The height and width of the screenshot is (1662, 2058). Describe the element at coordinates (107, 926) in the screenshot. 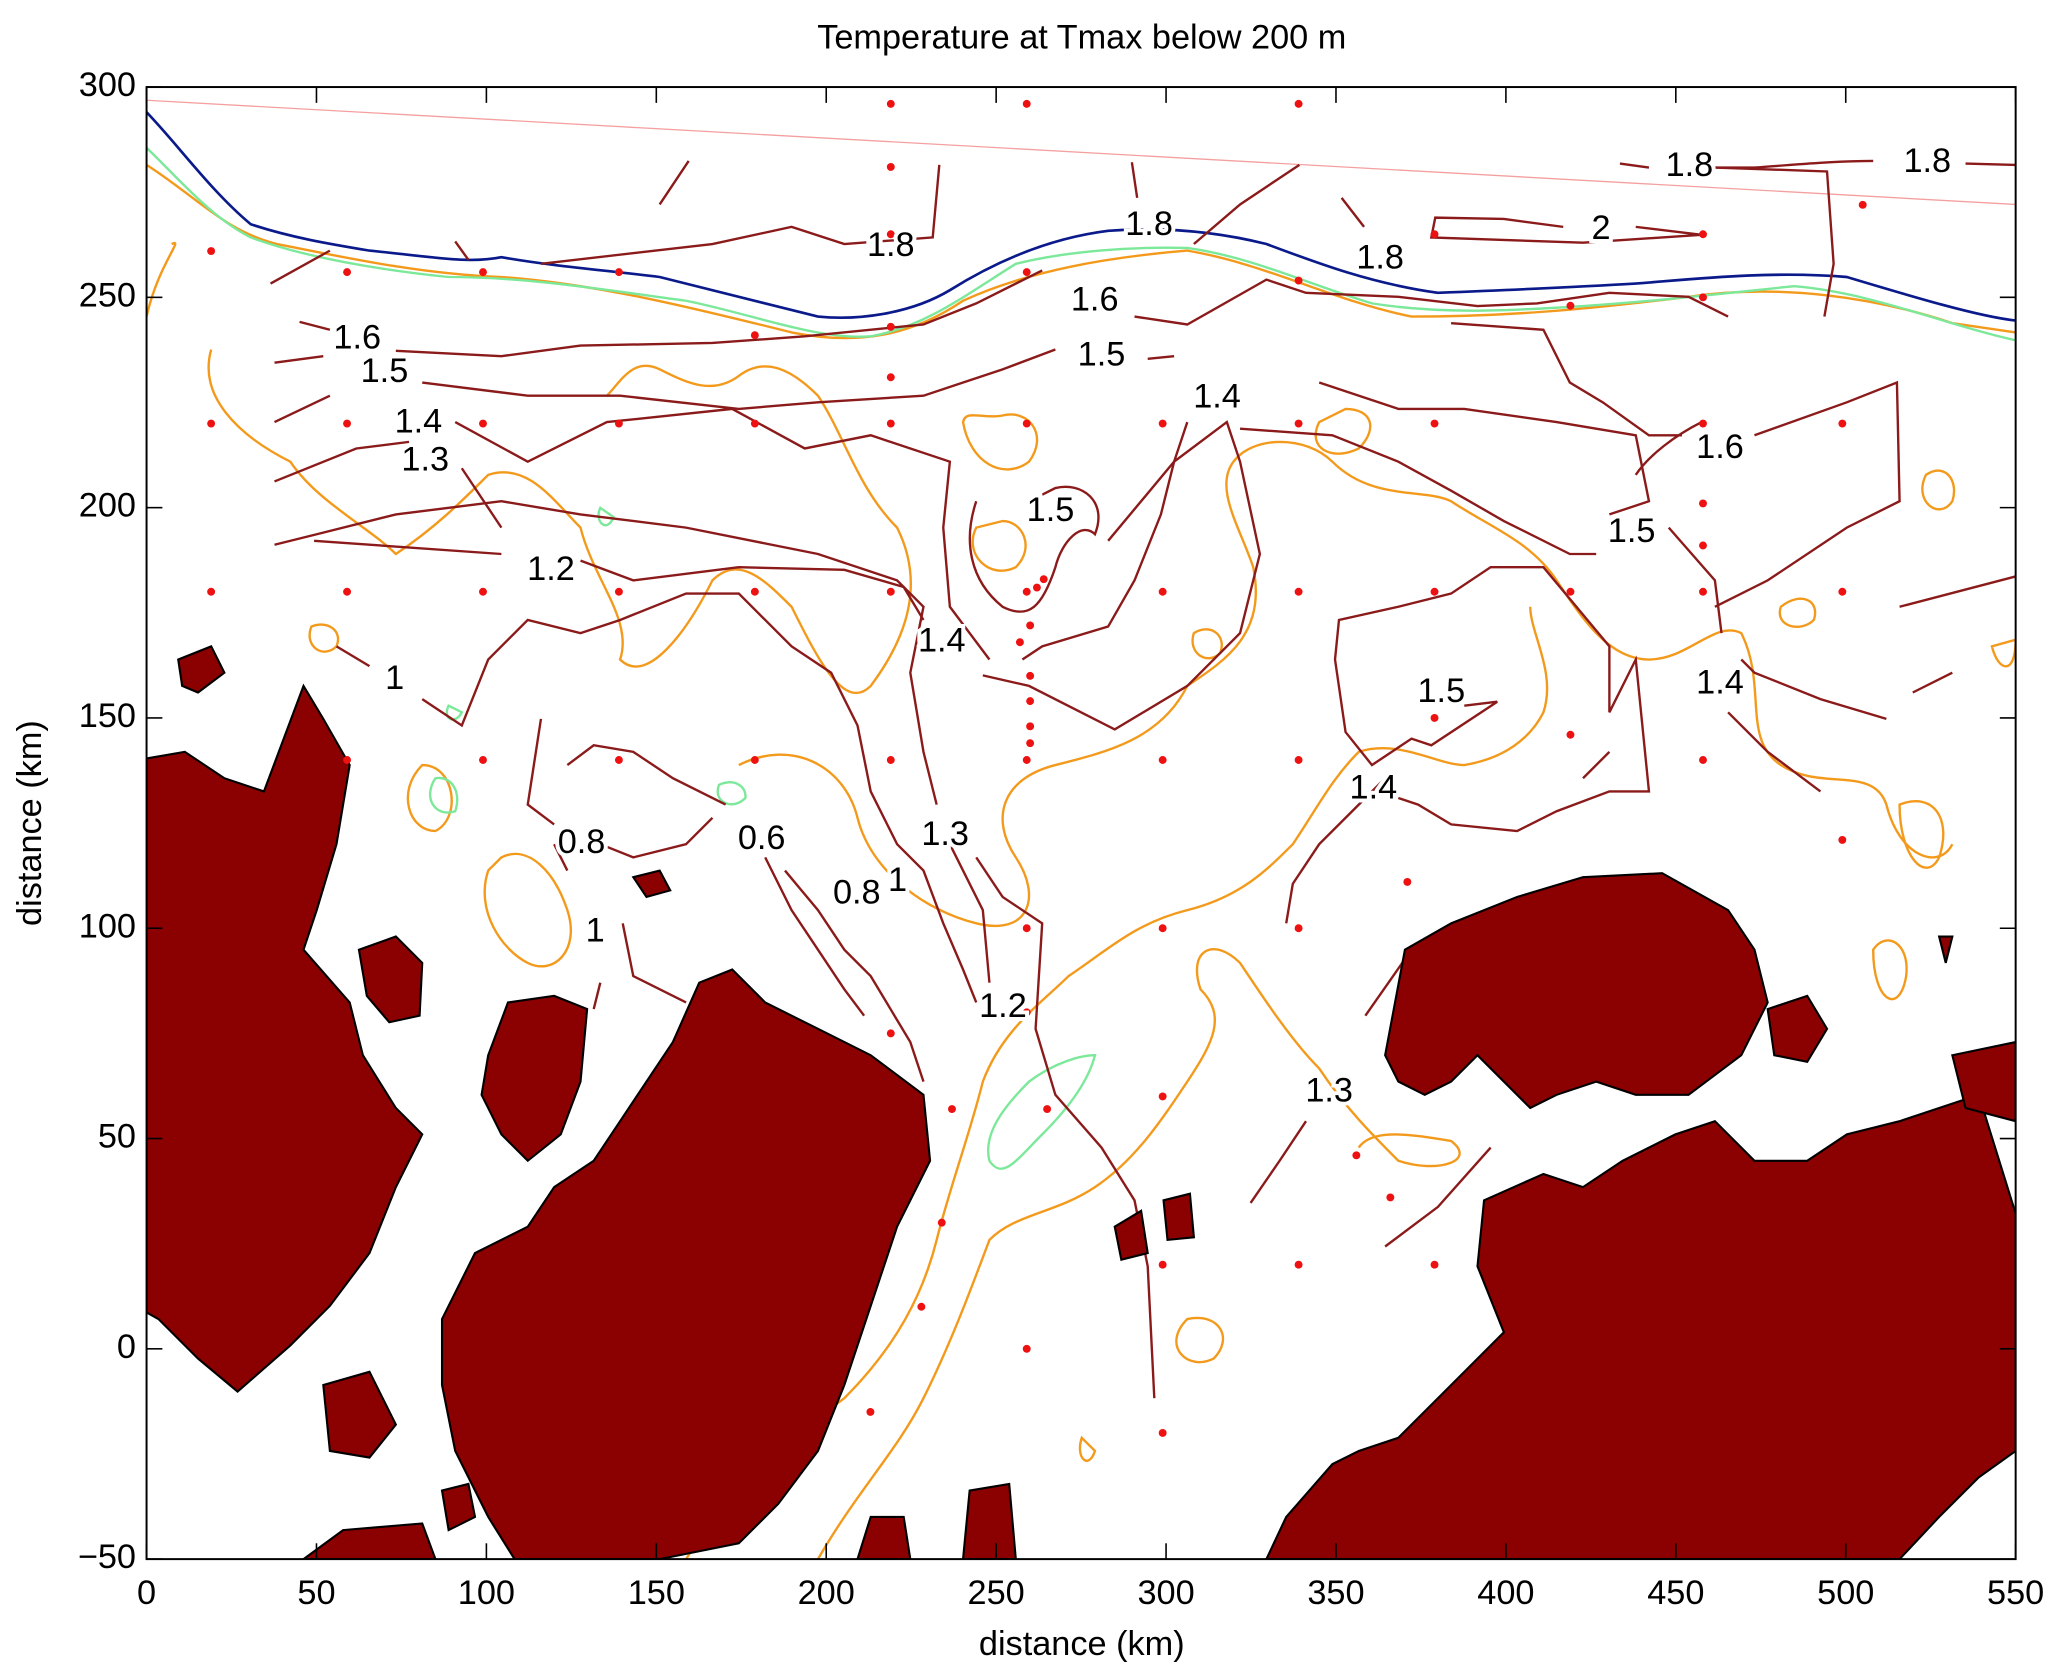

I see `y-tick-label: 100` at that location.